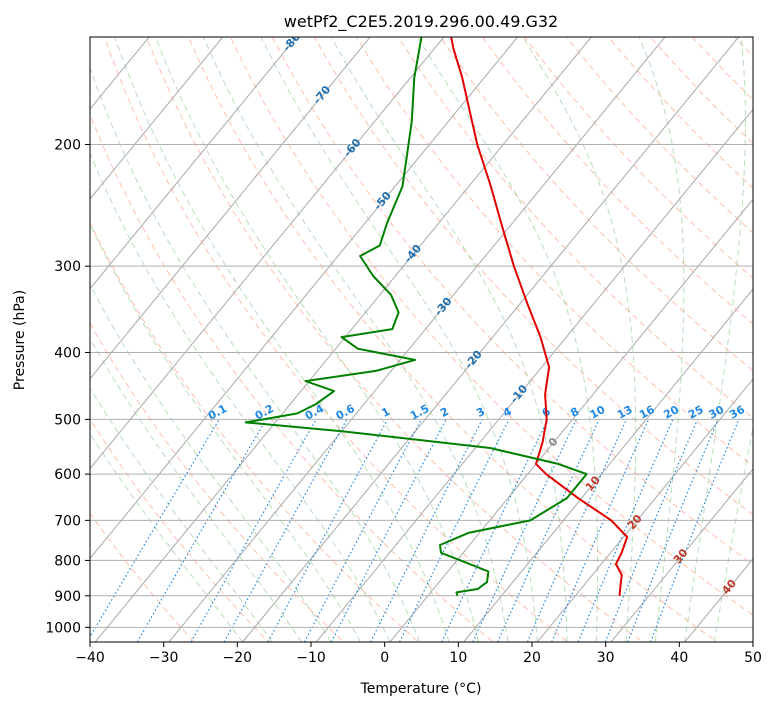 This screenshot has width=775, height=712. Describe the element at coordinates (679, 658) in the screenshot. I see `x-tick-label: 40` at that location.